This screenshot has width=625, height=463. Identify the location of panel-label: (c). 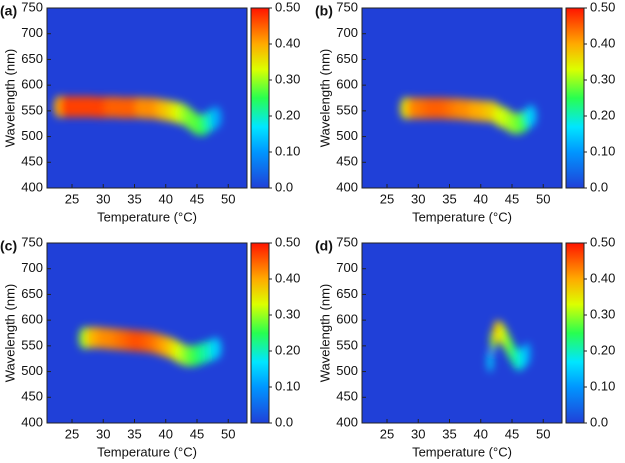
(8, 246).